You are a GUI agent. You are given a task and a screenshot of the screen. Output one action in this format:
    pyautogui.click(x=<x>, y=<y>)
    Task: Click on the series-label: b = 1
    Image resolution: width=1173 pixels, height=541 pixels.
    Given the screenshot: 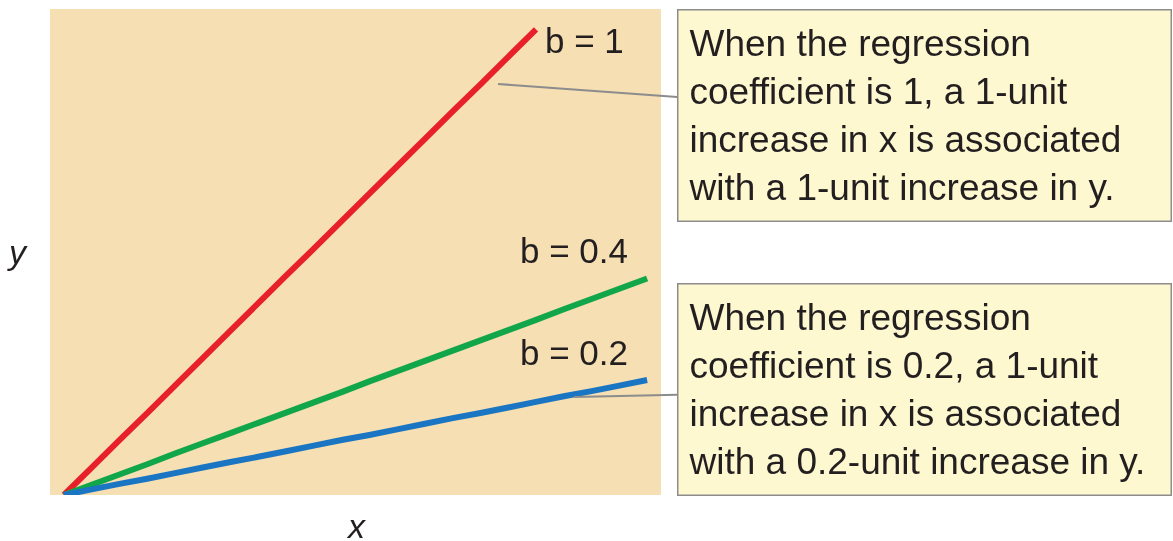 What is the action you would take?
    pyautogui.click(x=584, y=40)
    